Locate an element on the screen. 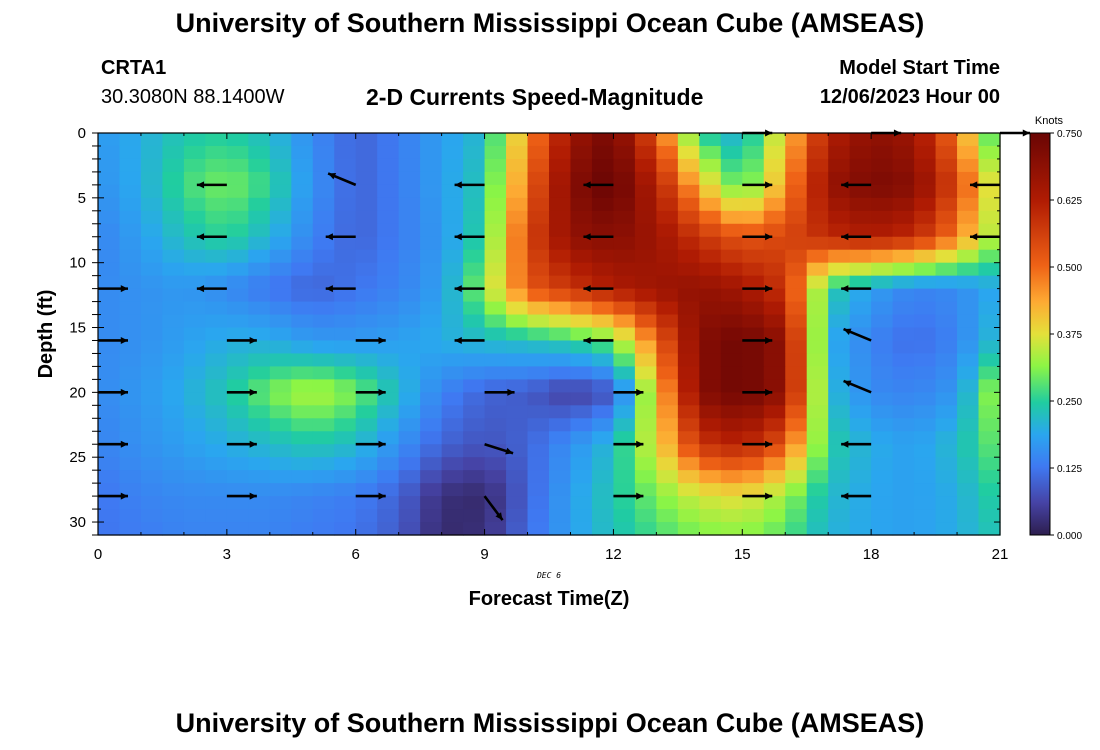  y-tick-label: 0 is located at coordinates (82, 133).